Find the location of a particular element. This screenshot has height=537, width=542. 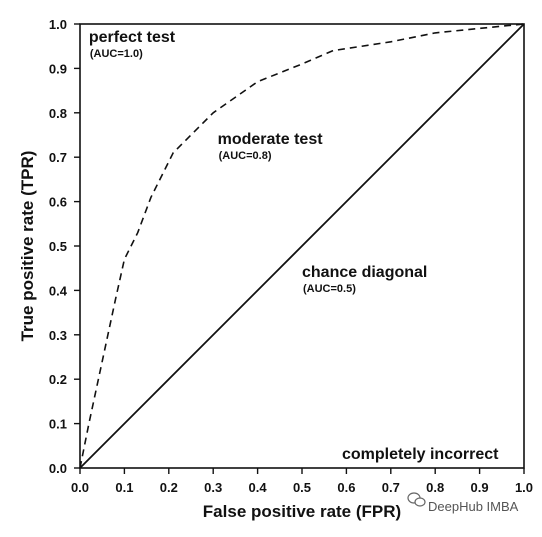

y-tick-label: 0.8 is located at coordinates (58, 113).